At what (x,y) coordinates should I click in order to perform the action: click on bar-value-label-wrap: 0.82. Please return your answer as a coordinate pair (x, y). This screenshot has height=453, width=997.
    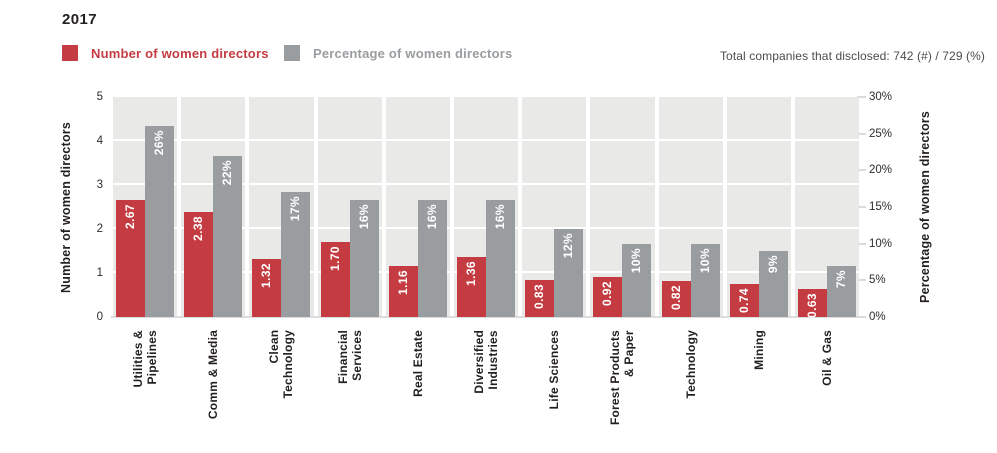
    Looking at the image, I should click on (676, 297).